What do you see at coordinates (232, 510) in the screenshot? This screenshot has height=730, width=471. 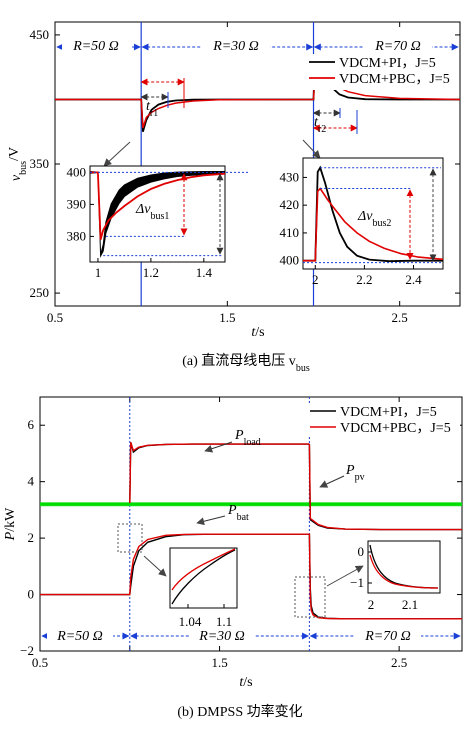 I see `label-pbat-var: P` at bounding box center [232, 510].